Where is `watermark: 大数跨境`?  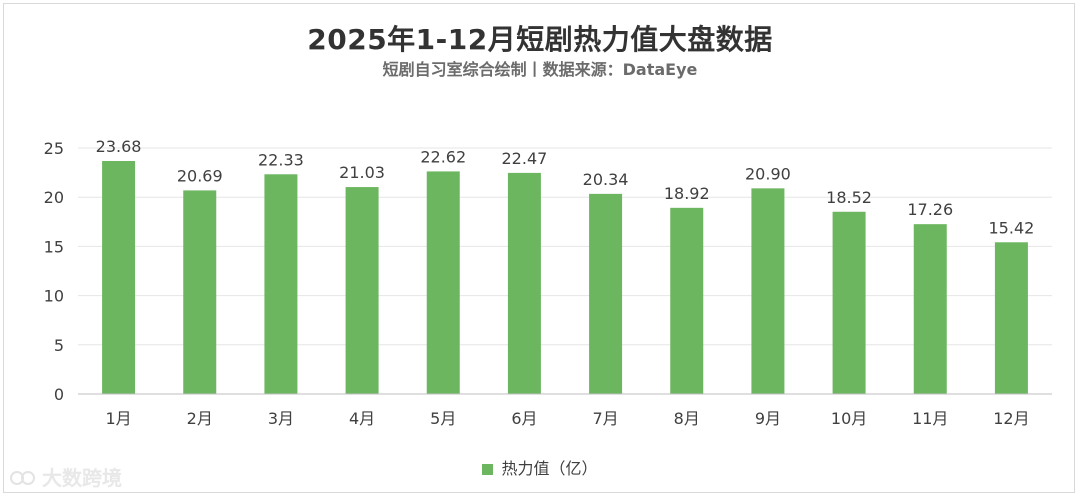 watermark: 大数跨境 is located at coordinates (66, 476).